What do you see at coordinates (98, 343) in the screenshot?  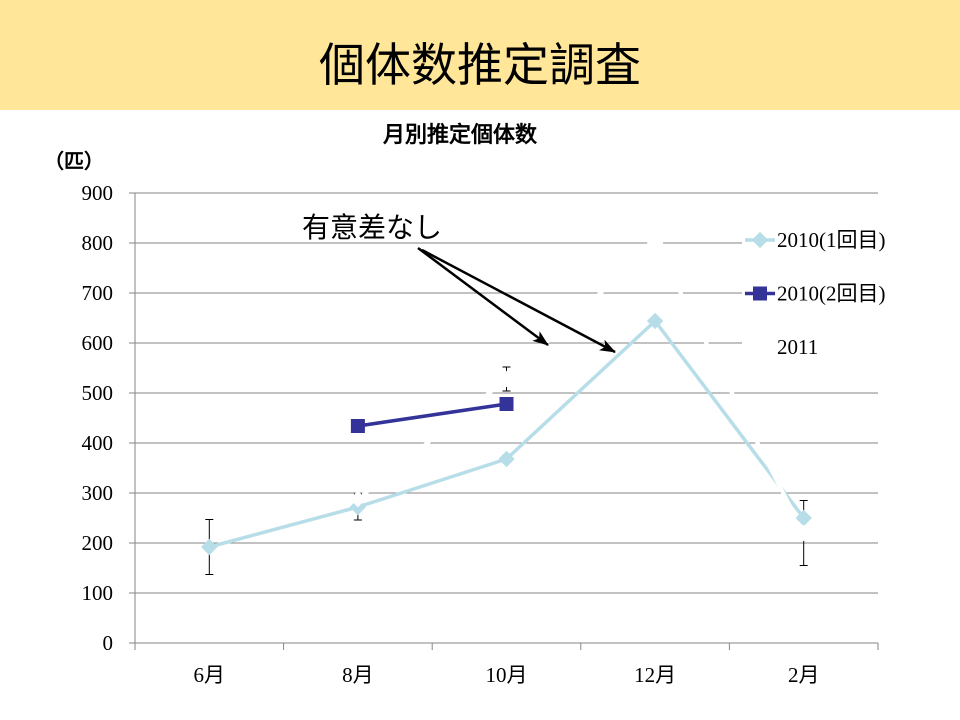 I see `y-tick-label: 600` at bounding box center [98, 343].